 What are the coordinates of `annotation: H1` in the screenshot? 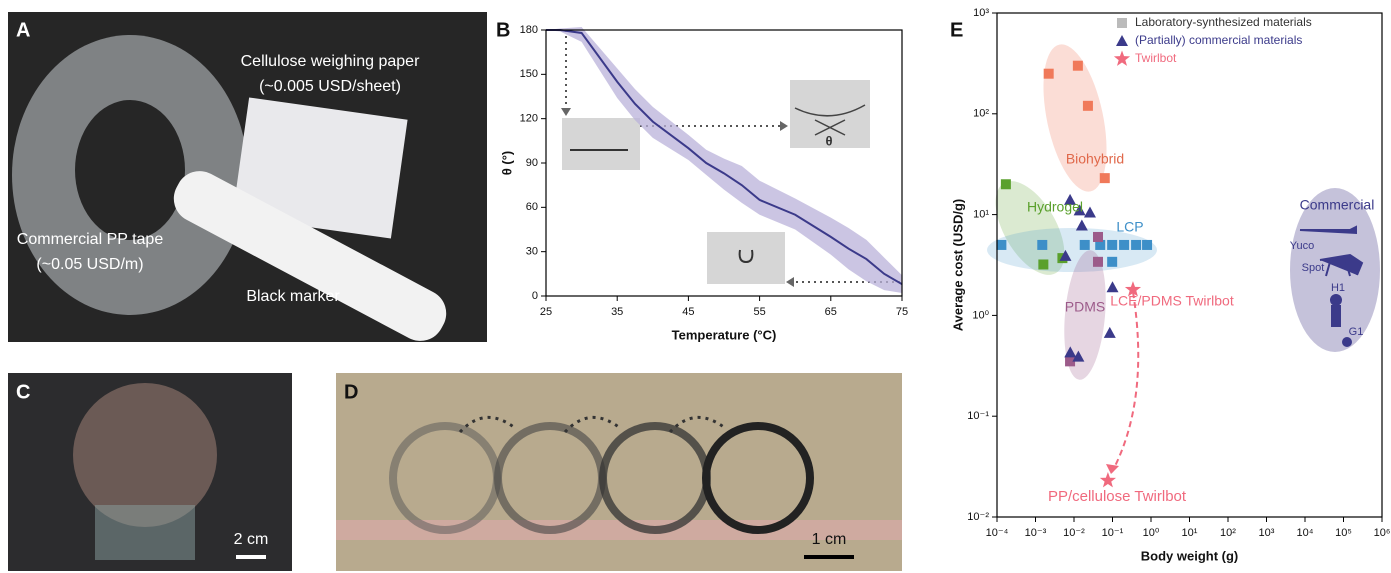 It's located at (1338, 288).